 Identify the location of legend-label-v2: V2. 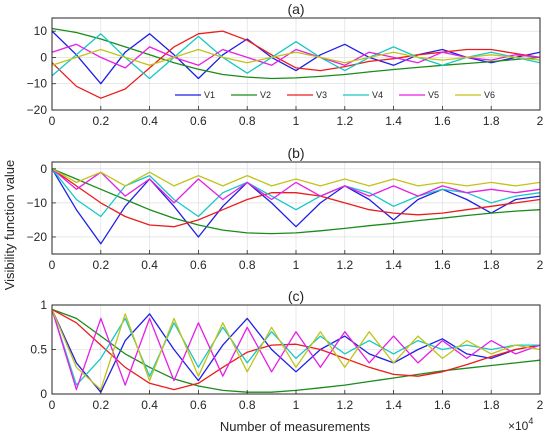
(265, 95).